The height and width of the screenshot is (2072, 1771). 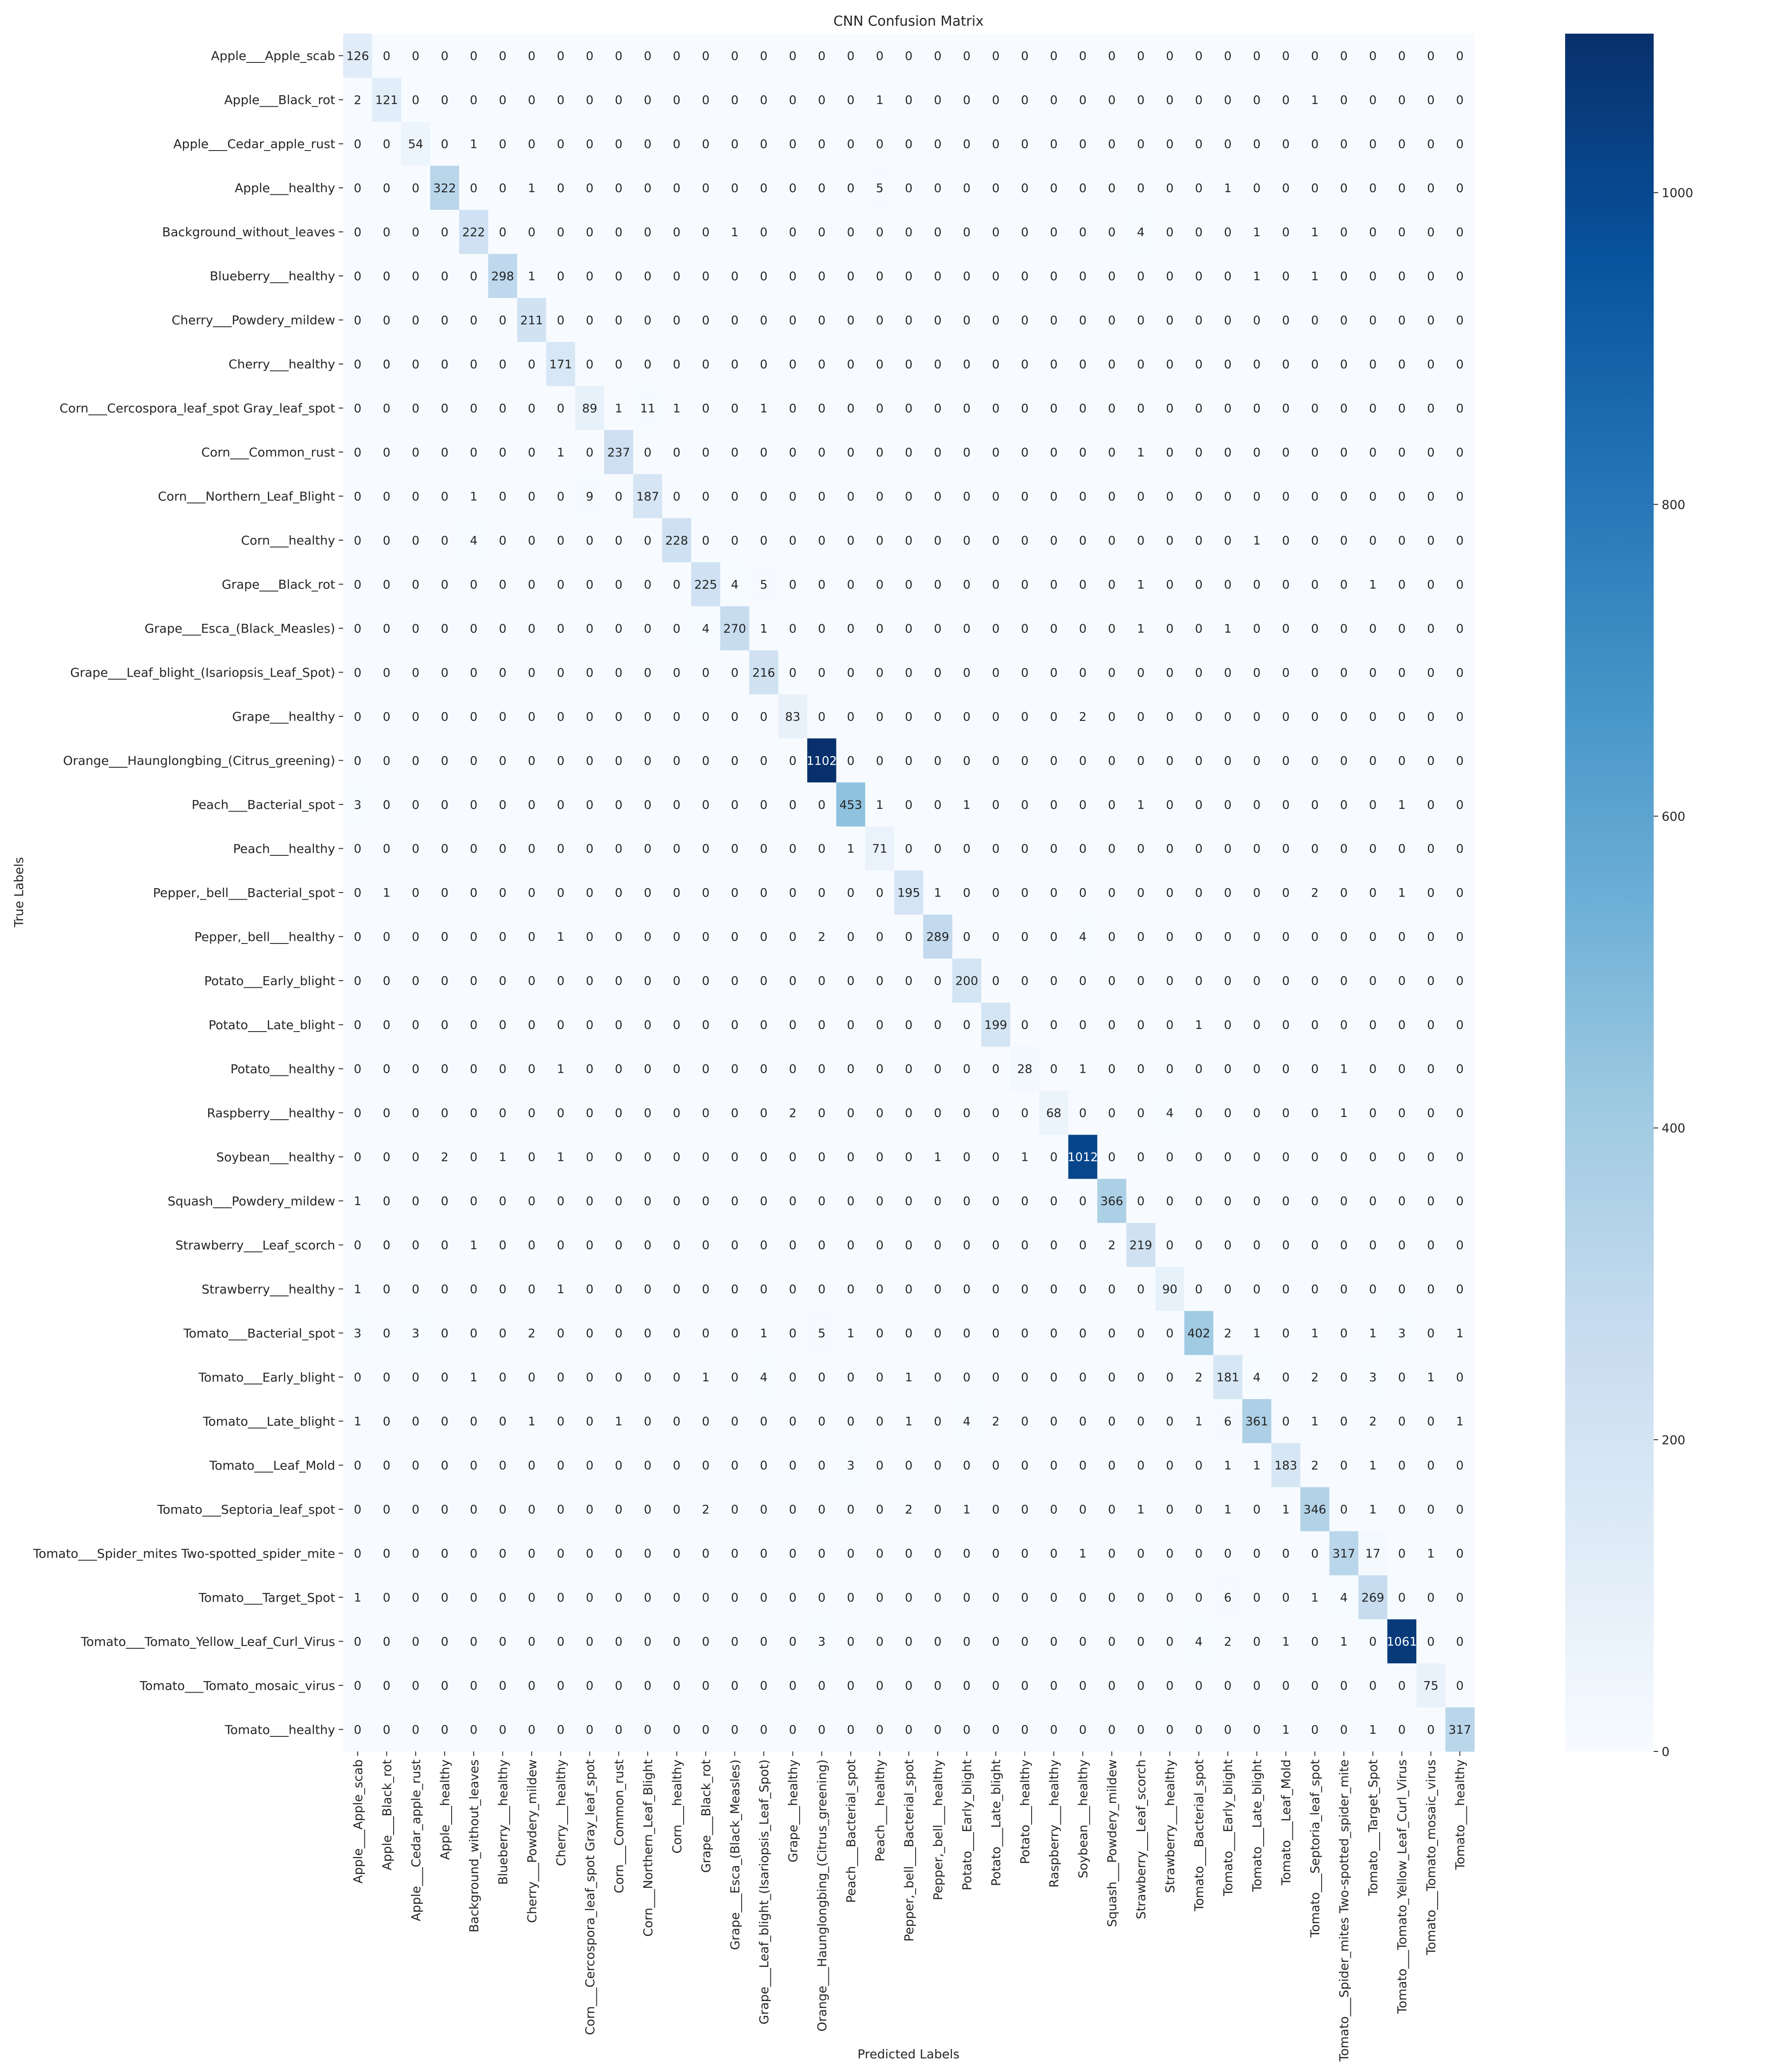 What do you see at coordinates (996, 1823) in the screenshot?
I see `x-tick-label: Potato___Late_blight` at bounding box center [996, 1823].